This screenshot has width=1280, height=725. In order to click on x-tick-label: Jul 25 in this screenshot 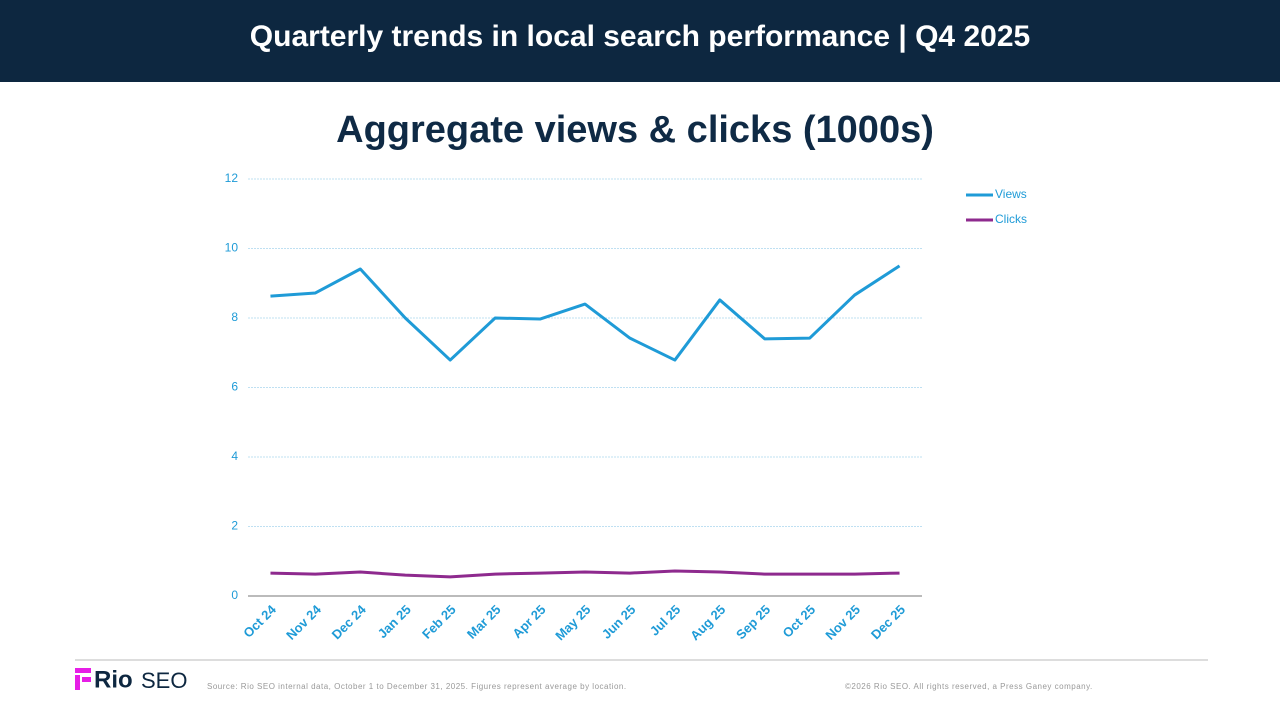, I will do `click(665, 620)`.